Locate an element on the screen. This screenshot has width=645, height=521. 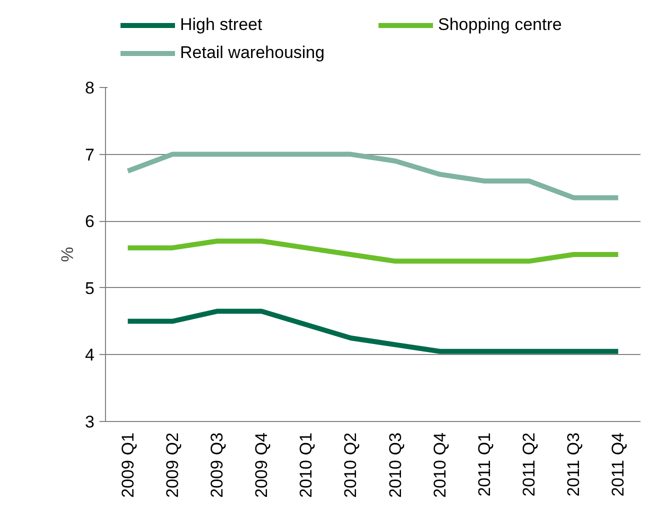
x-tick-label: 2011 Q4 is located at coordinates (618, 464).